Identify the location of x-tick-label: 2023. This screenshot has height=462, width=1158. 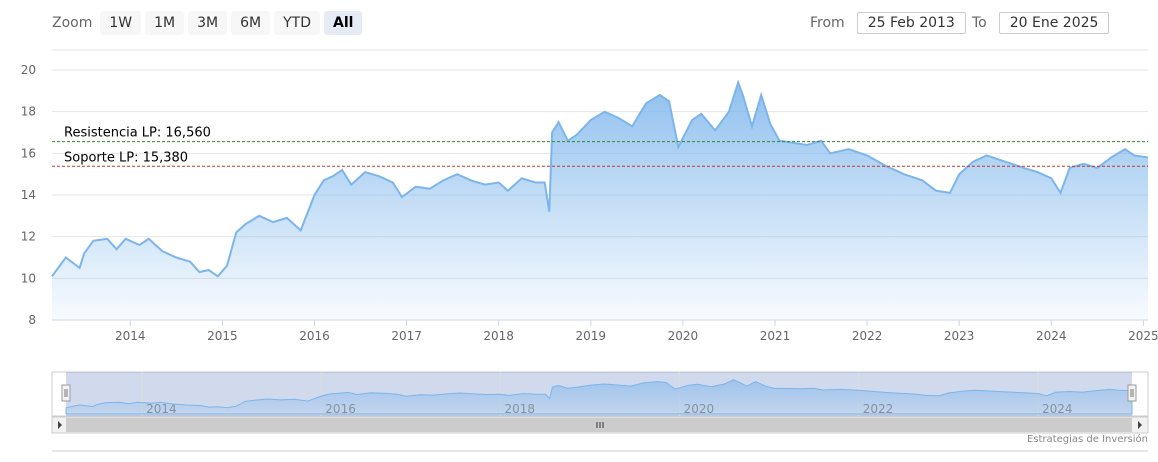
(959, 336).